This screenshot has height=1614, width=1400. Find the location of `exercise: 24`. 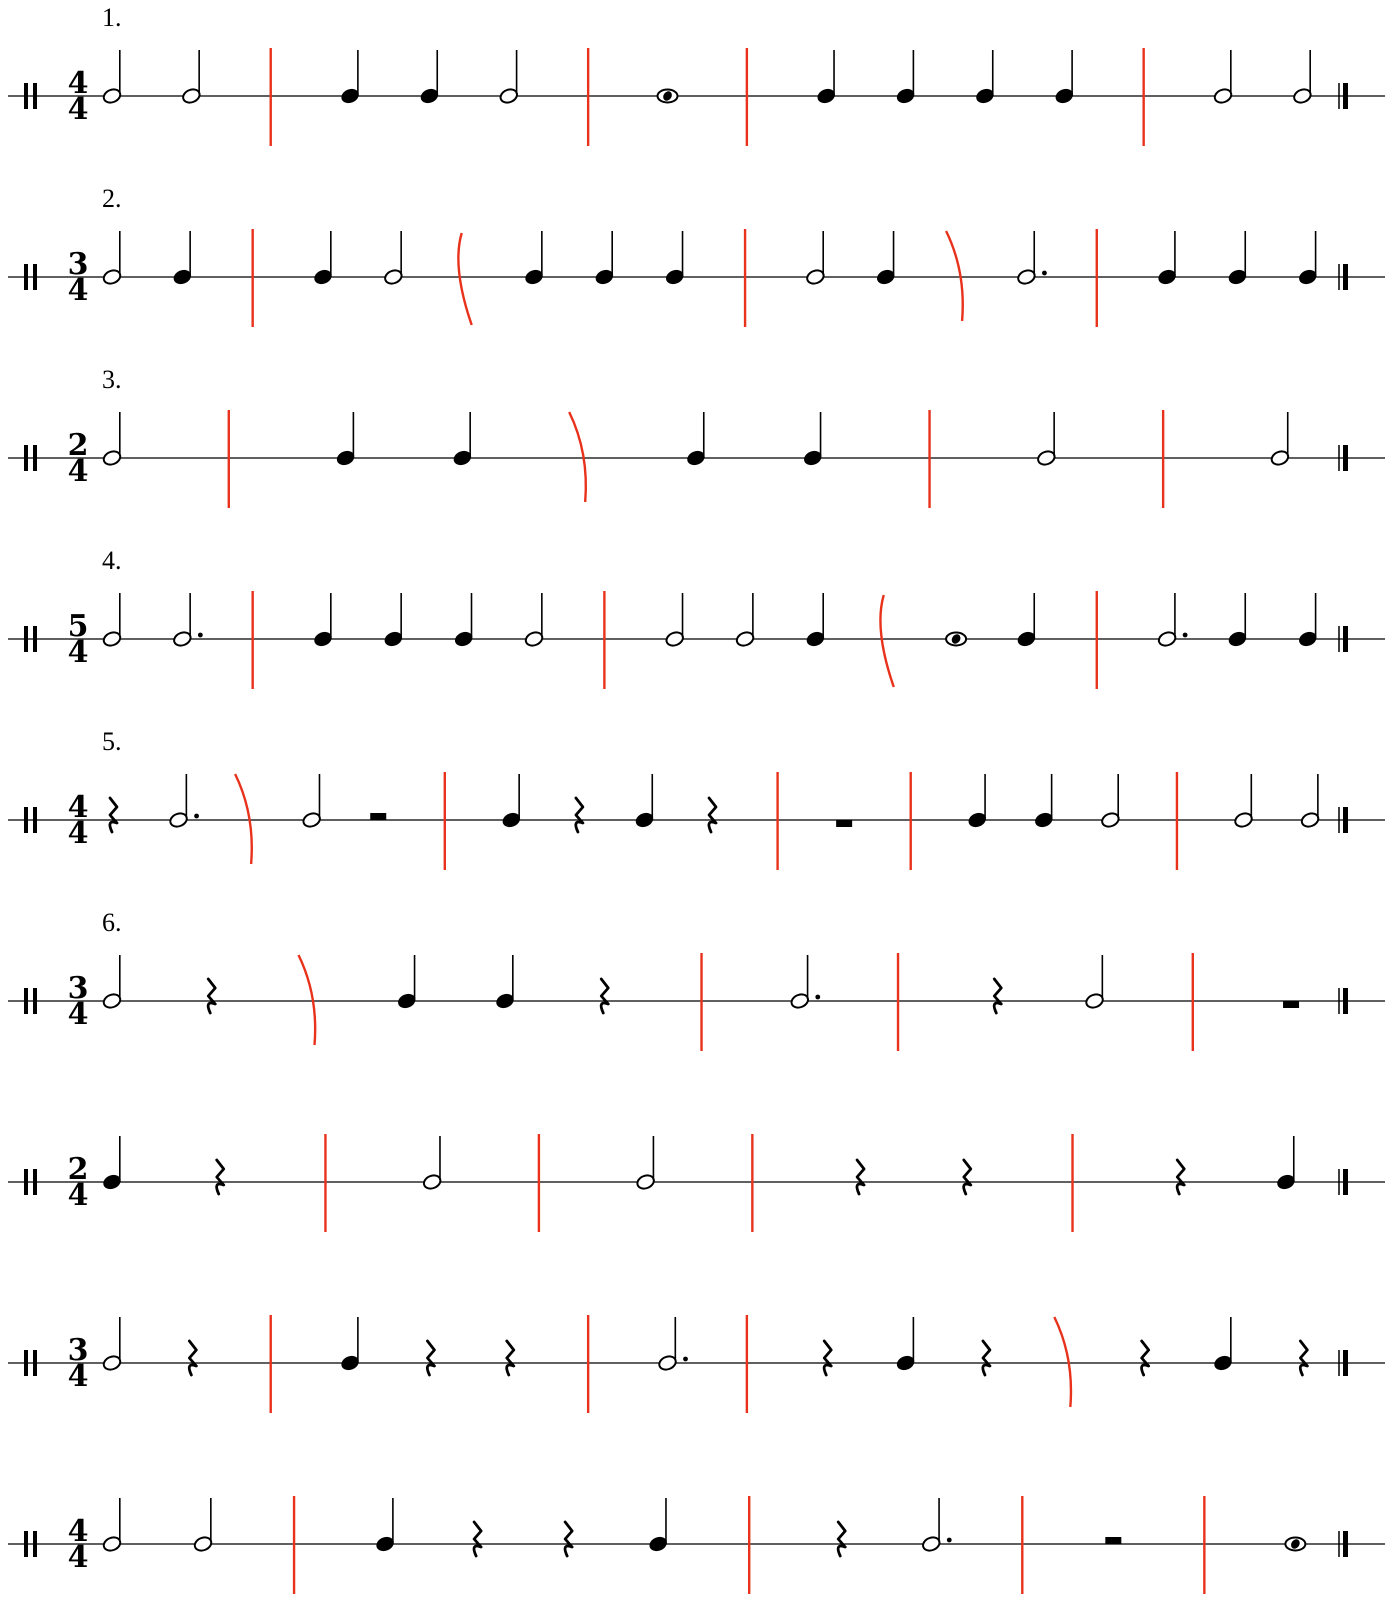

exercise: 24 is located at coordinates (696, 1183).